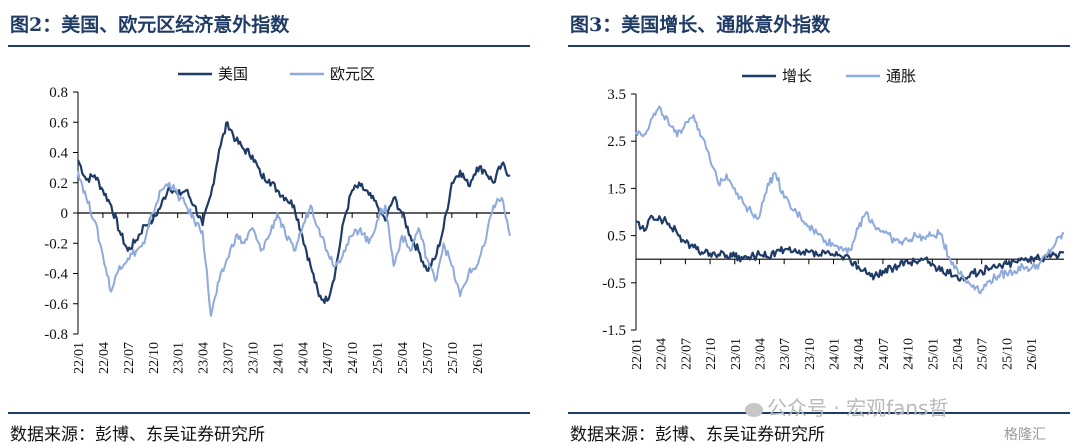  What do you see at coordinates (697, 435) in the screenshot?
I see `figure-3-source: 数据来源：彭博、东吴证券研究所` at bounding box center [697, 435].